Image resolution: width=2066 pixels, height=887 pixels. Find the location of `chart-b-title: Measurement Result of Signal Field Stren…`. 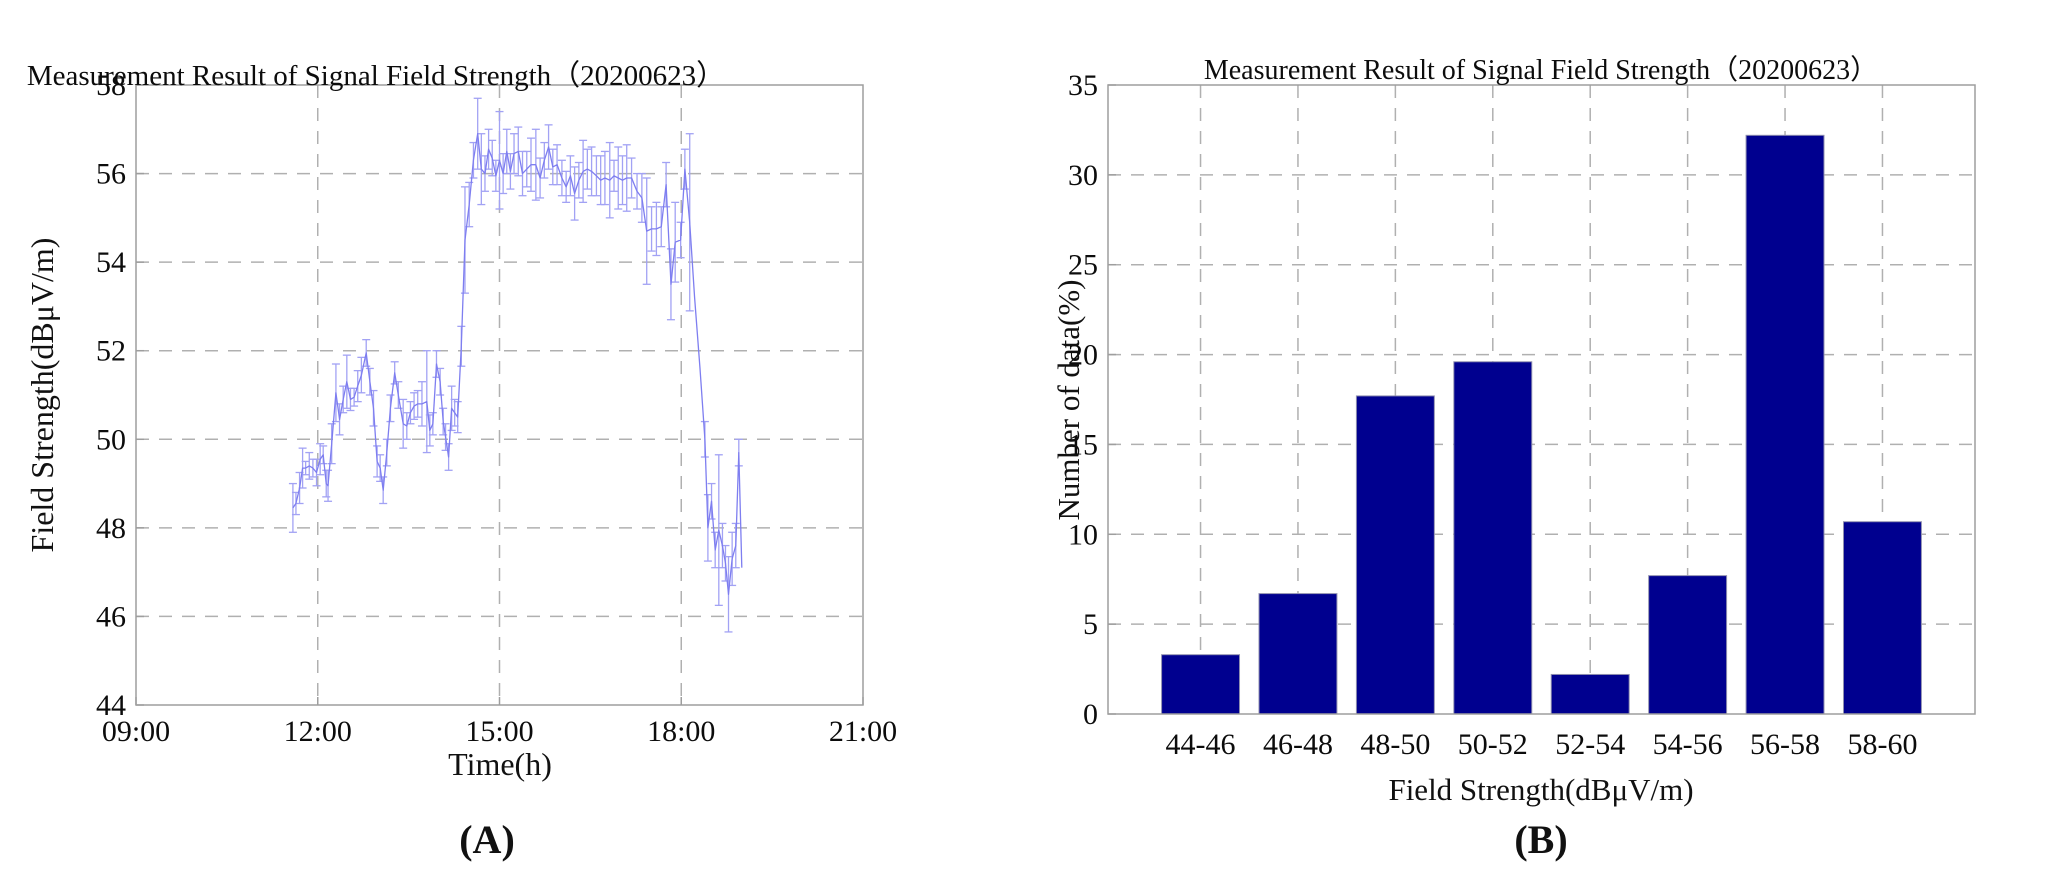

chart-b-title: Measurement Result of Signal Field Stren… is located at coordinates (1541, 70).